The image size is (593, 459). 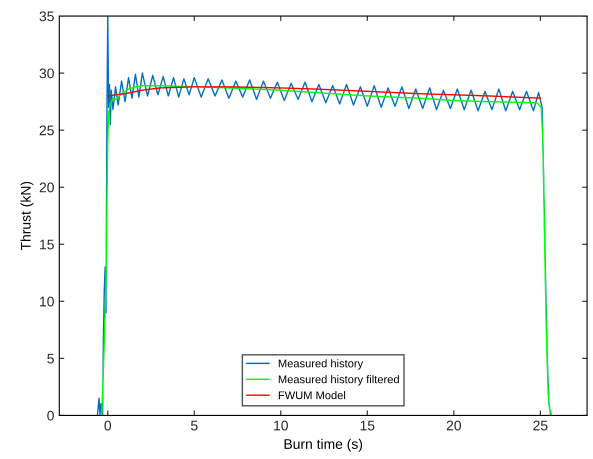 I want to click on legend-label: Measured history filtered, so click(x=338, y=380).